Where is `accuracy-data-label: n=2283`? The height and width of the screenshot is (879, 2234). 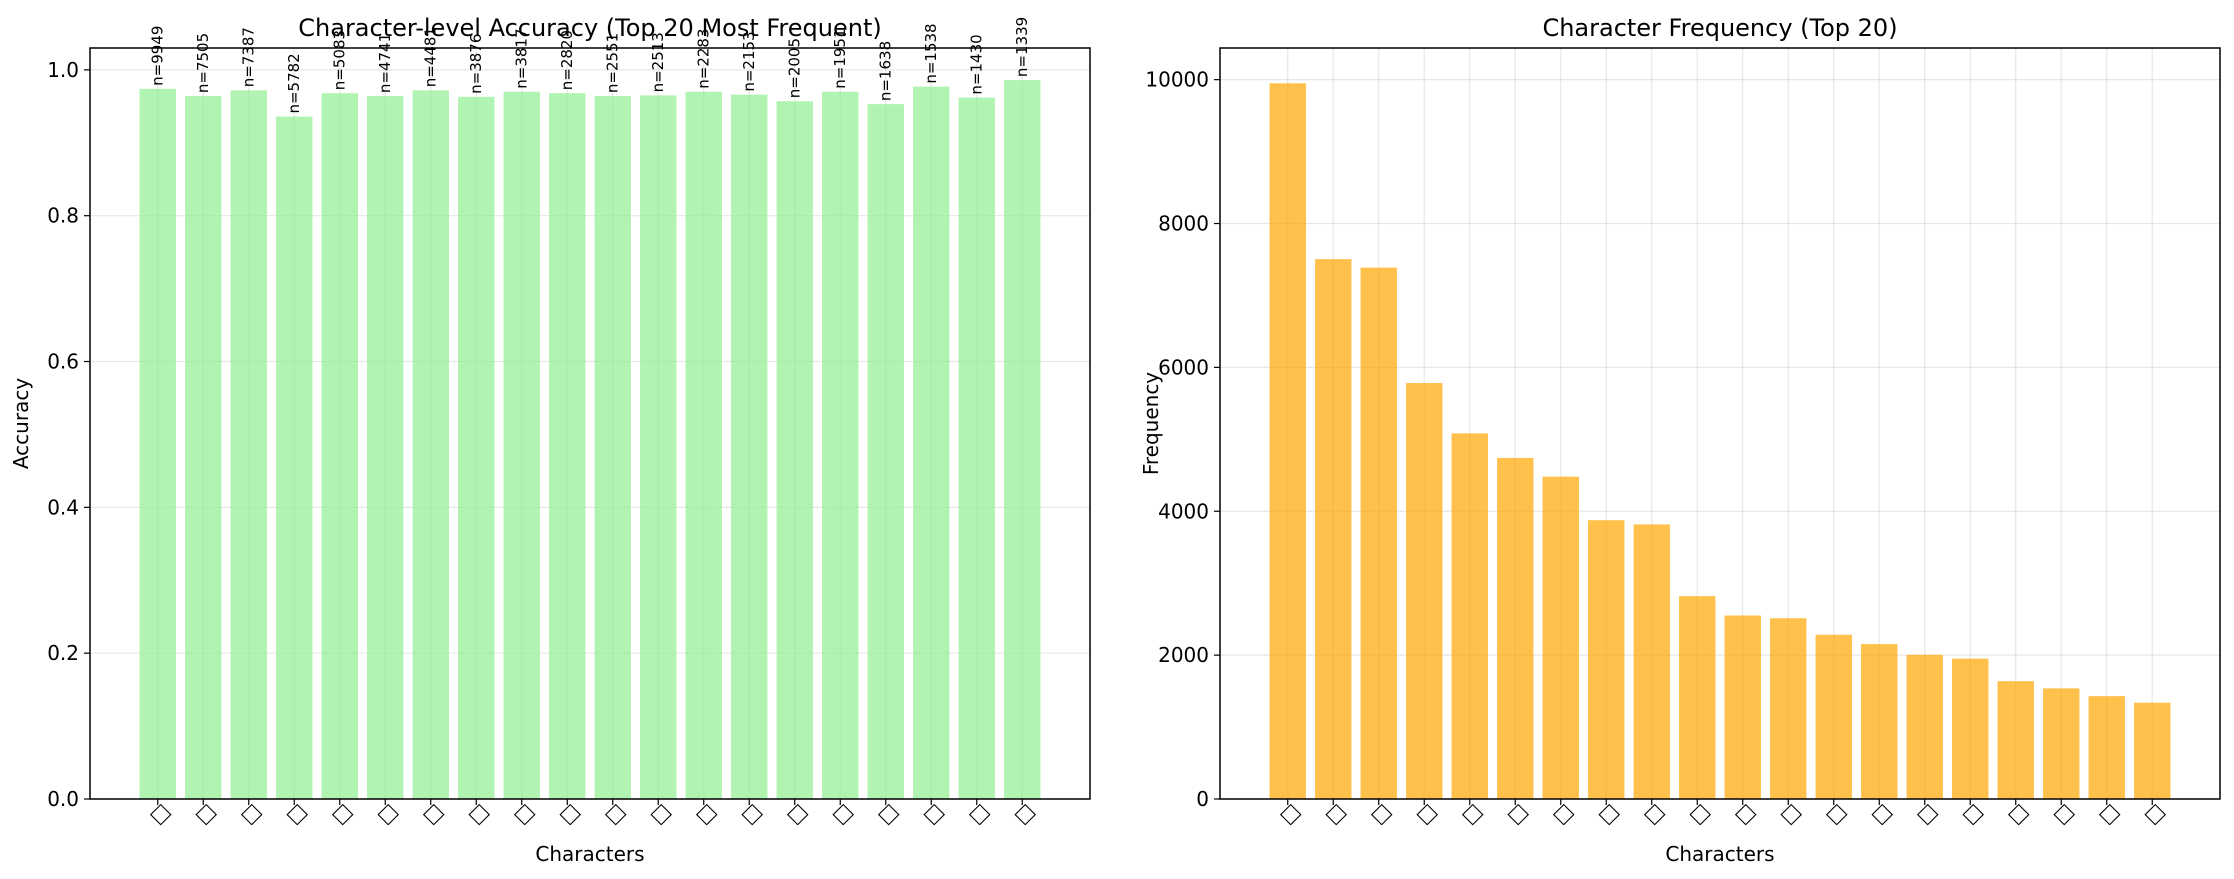 accuracy-data-label: n=2283 is located at coordinates (704, 58).